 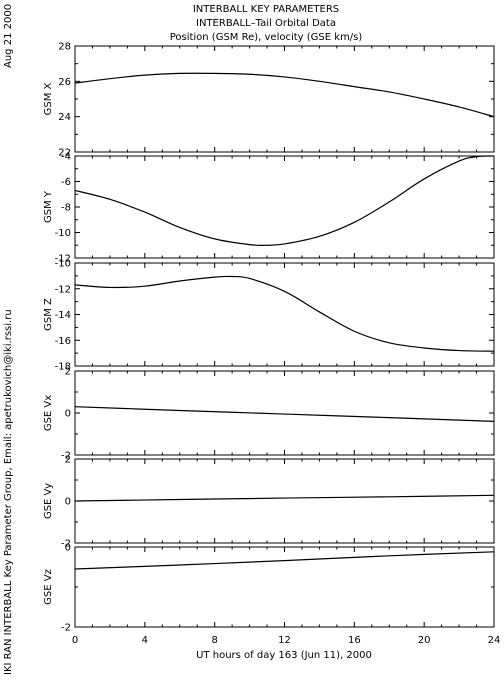 What do you see at coordinates (48, 587) in the screenshot?
I see `panel-6-ylabel: GSE Vz` at bounding box center [48, 587].